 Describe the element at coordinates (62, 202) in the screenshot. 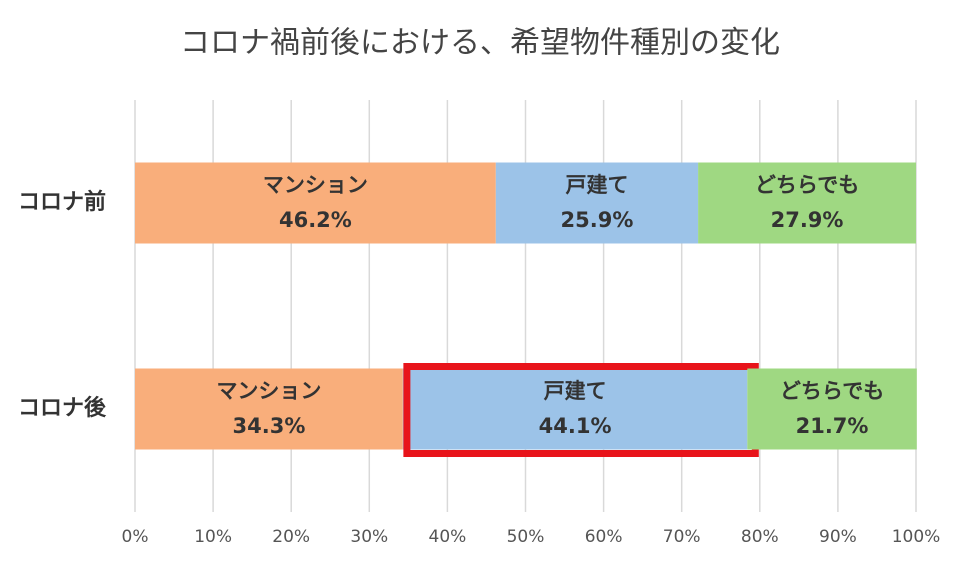

I see `category-label: コロナ前` at that location.